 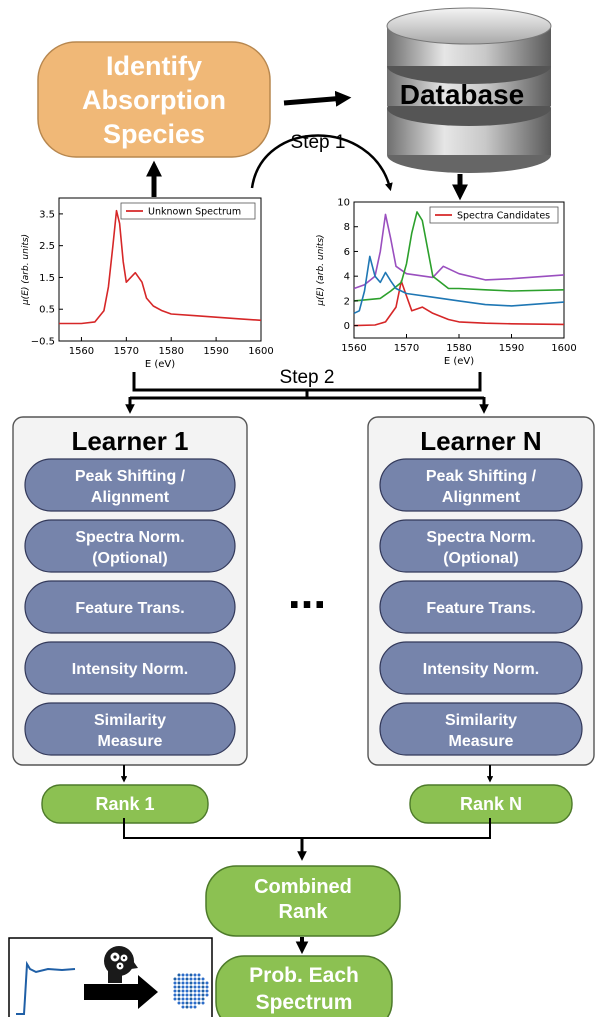 I want to click on candidates-xlabel: E (eV), so click(x=459, y=361).